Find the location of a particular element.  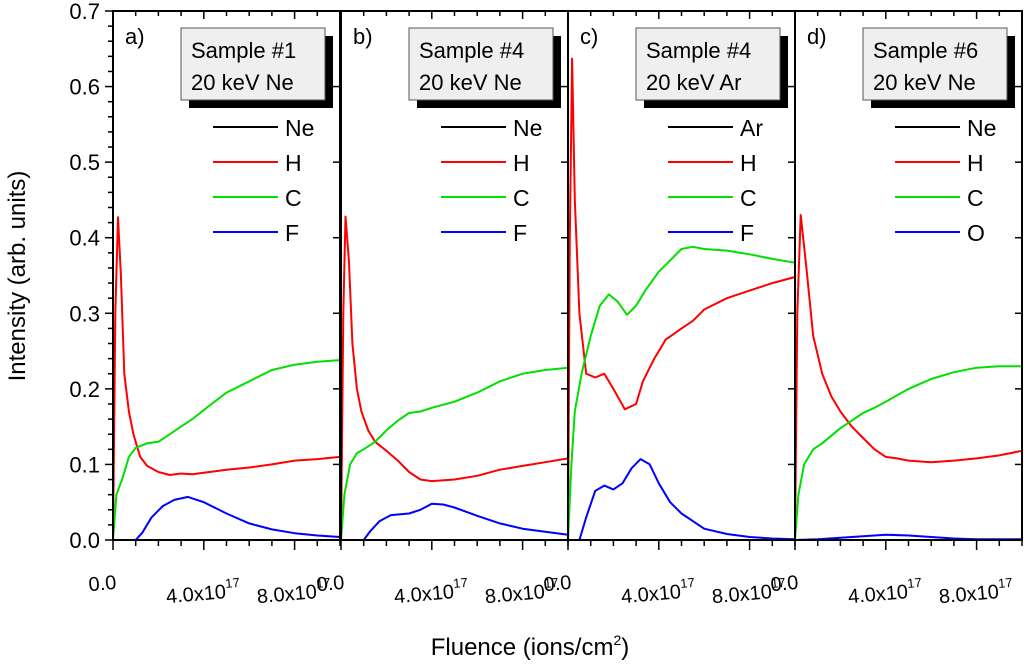

y-tick-label: 0.0 is located at coordinates (84, 540).